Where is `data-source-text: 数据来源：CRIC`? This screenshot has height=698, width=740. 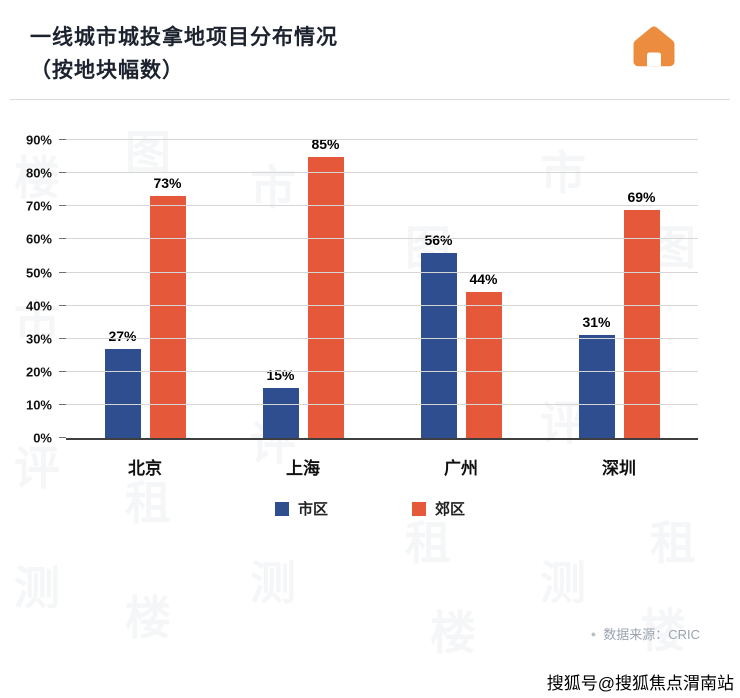
data-source-text: 数据来源：CRIC is located at coordinates (651, 634).